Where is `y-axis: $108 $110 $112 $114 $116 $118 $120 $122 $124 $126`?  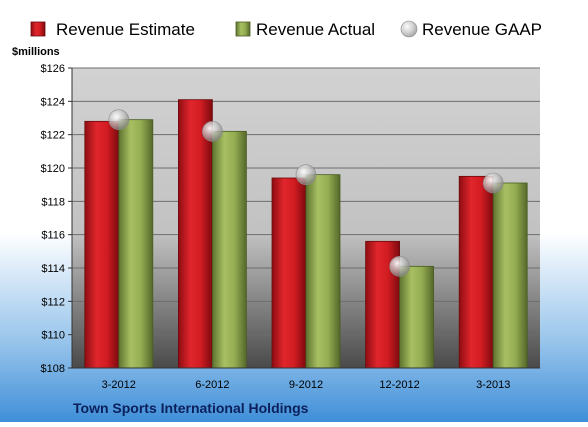 y-axis: $108 $110 $112 $114 $116 $118 $120 $122 $124 $126 is located at coordinates (57, 219).